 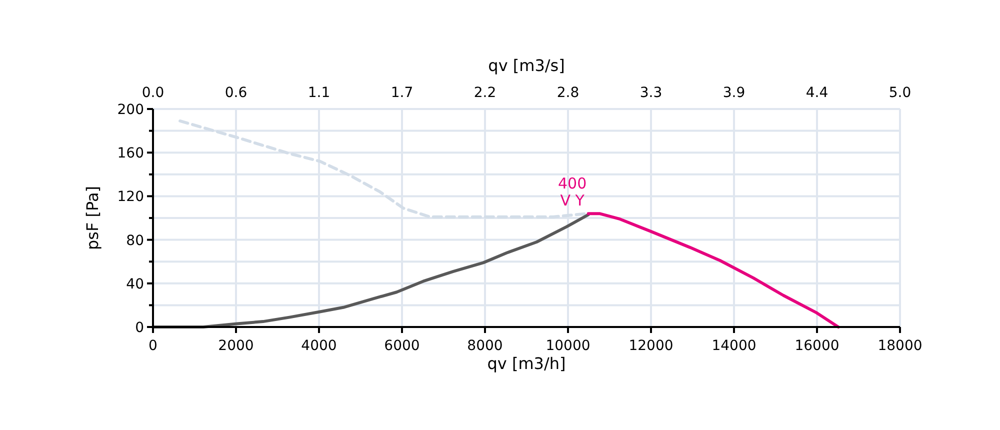 What do you see at coordinates (734, 346) in the screenshot?
I see `x-tick-label: 14000` at bounding box center [734, 346].